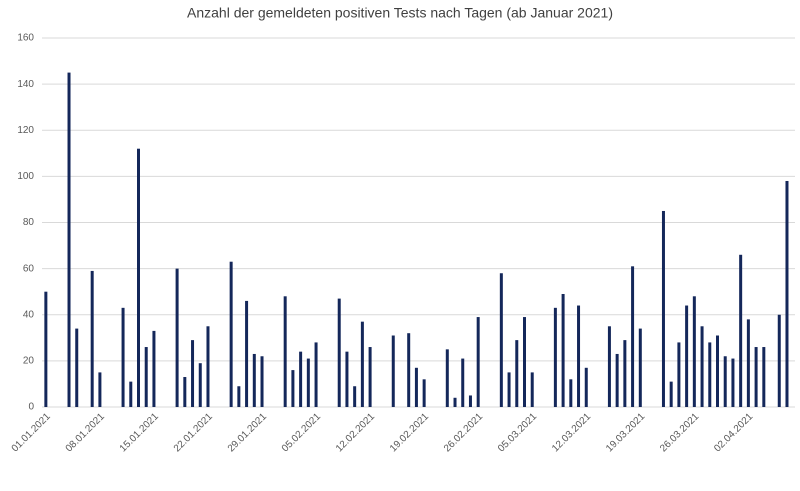 The width and height of the screenshot is (800, 491). I want to click on x-tick-label: 19.02.2021, so click(409, 432).